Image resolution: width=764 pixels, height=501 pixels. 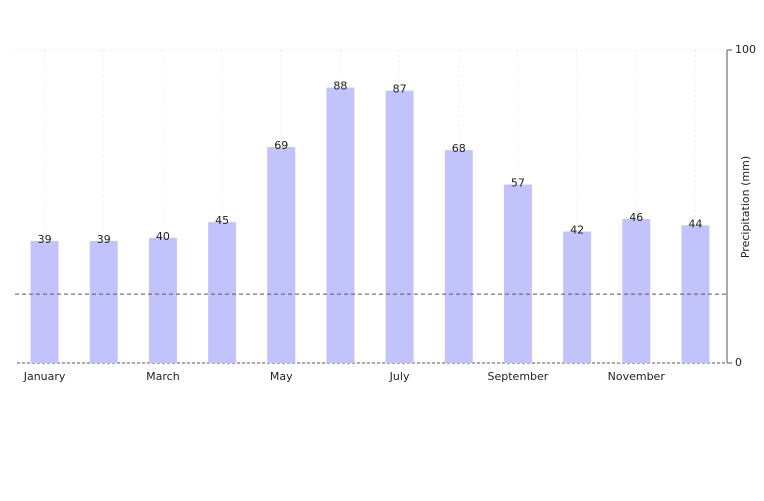 What do you see at coordinates (222, 220) in the screenshot?
I see `value-label: 45` at bounding box center [222, 220].